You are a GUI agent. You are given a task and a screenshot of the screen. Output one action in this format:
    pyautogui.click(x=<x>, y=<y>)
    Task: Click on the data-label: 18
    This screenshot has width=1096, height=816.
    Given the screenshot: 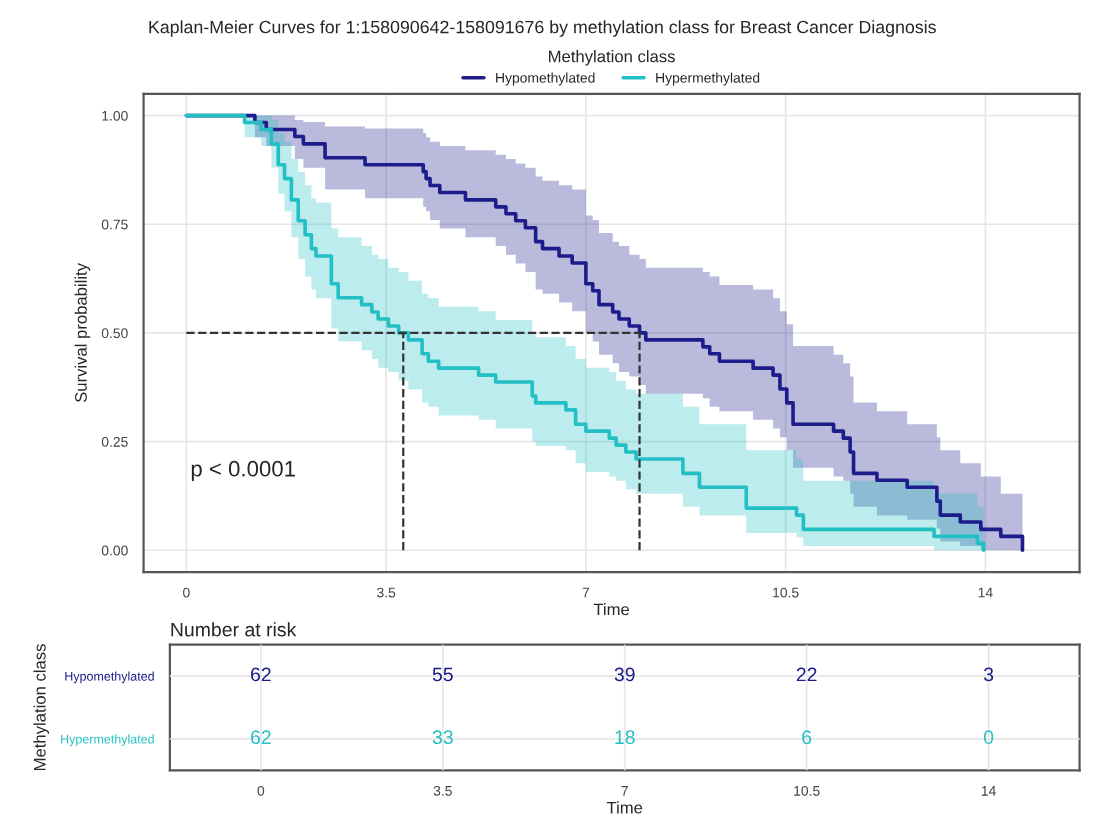 What is the action you would take?
    pyautogui.click(x=625, y=737)
    